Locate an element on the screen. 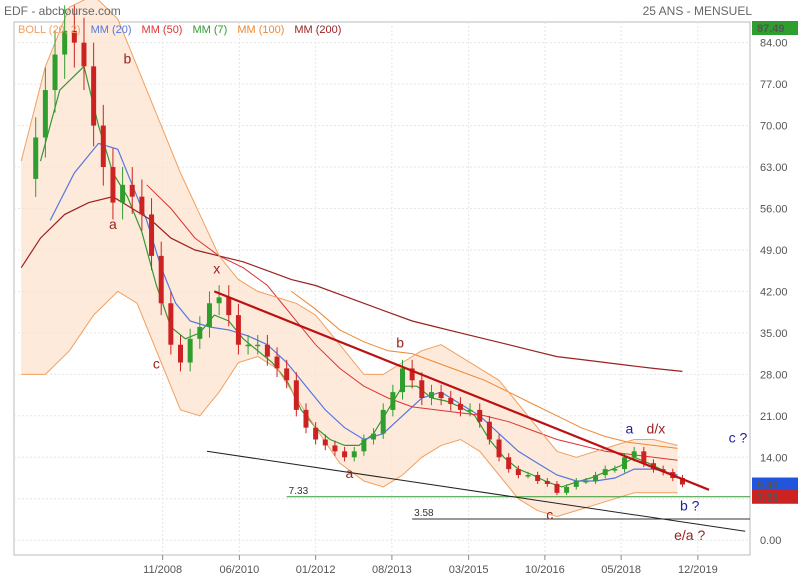 Image resolution: width=800 pixels, height=580 pixels. price-tag-label: 87.49 is located at coordinates (771, 29).